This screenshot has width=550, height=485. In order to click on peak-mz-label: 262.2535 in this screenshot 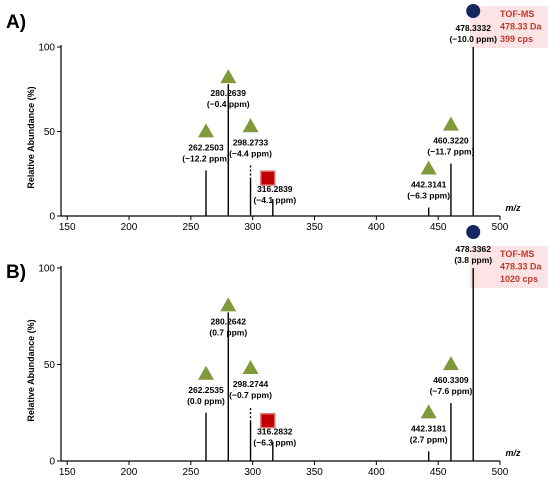, I will do `click(206, 390)`.